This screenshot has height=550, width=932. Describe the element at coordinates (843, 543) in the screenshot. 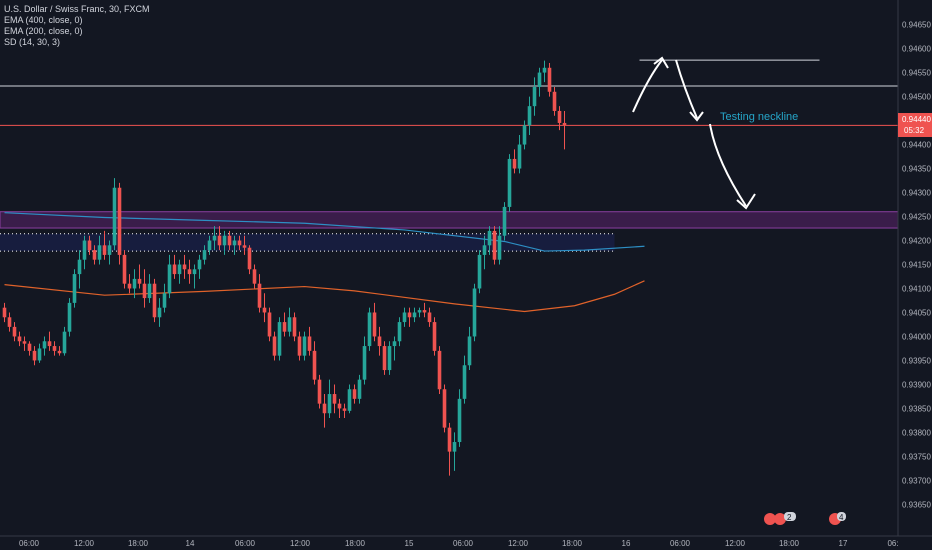

I see `time-tick-label: 17` at that location.